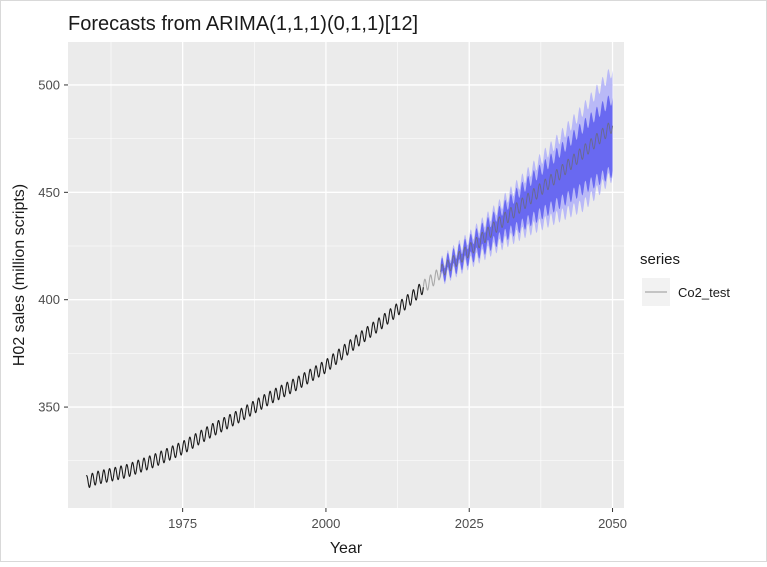 This screenshot has width=767, height=567. Describe the element at coordinates (660, 259) in the screenshot. I see `legend-title: series` at that location.